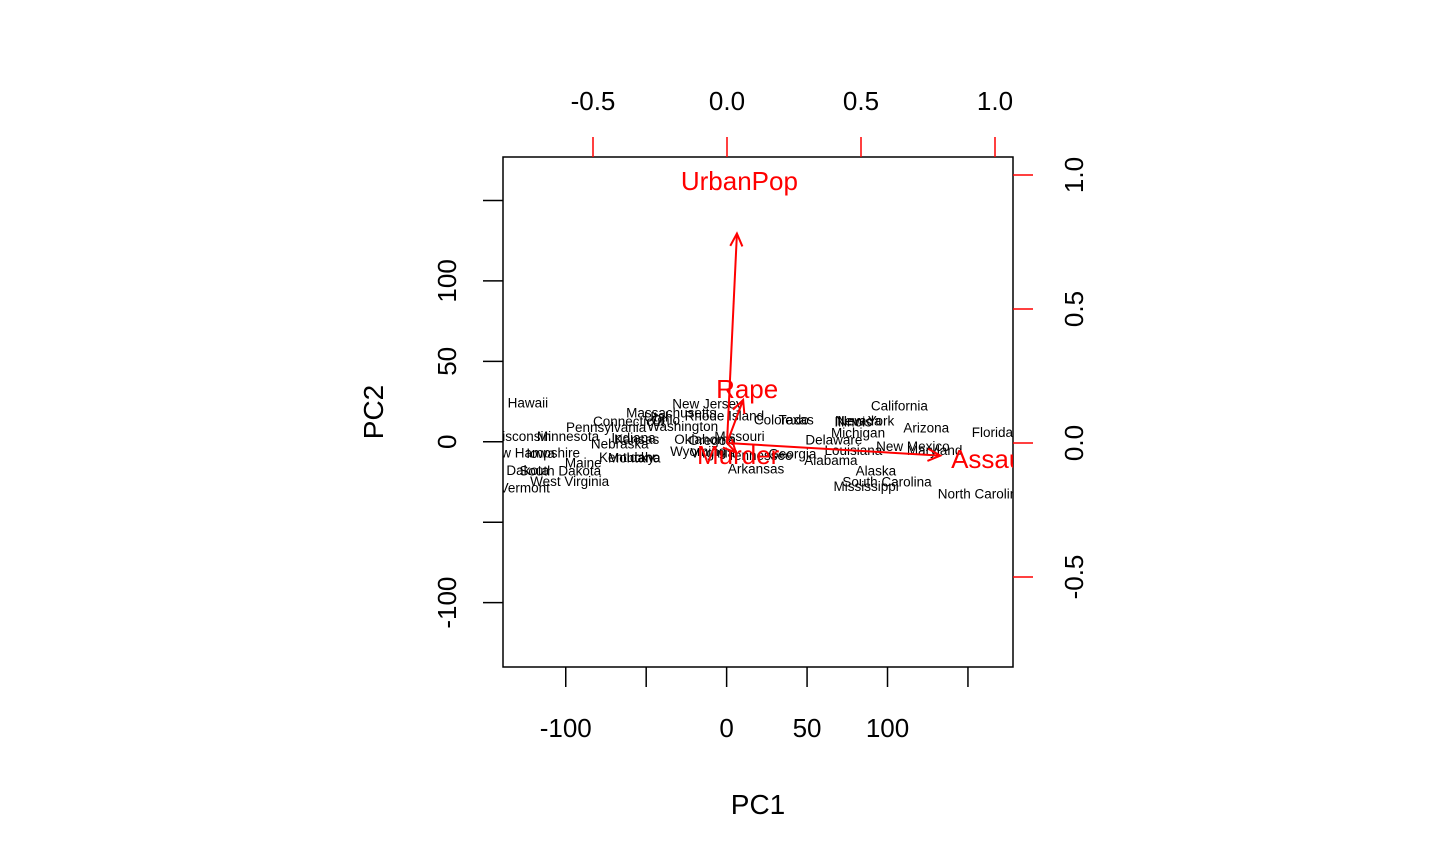 The image size is (1440, 864). Describe the element at coordinates (373, 412) in the screenshot. I see `y-axis-title: PC2` at that location.